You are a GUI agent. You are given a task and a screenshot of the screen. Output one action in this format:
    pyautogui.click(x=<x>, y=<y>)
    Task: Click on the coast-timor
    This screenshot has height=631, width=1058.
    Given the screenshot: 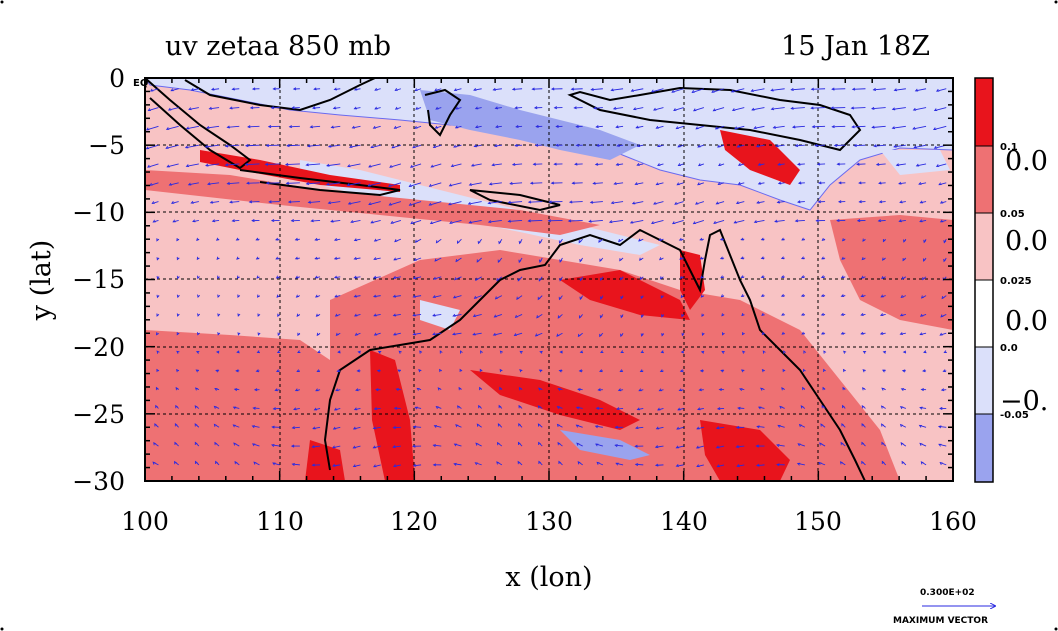 What is the action you would take?
    pyautogui.click(x=515, y=200)
    